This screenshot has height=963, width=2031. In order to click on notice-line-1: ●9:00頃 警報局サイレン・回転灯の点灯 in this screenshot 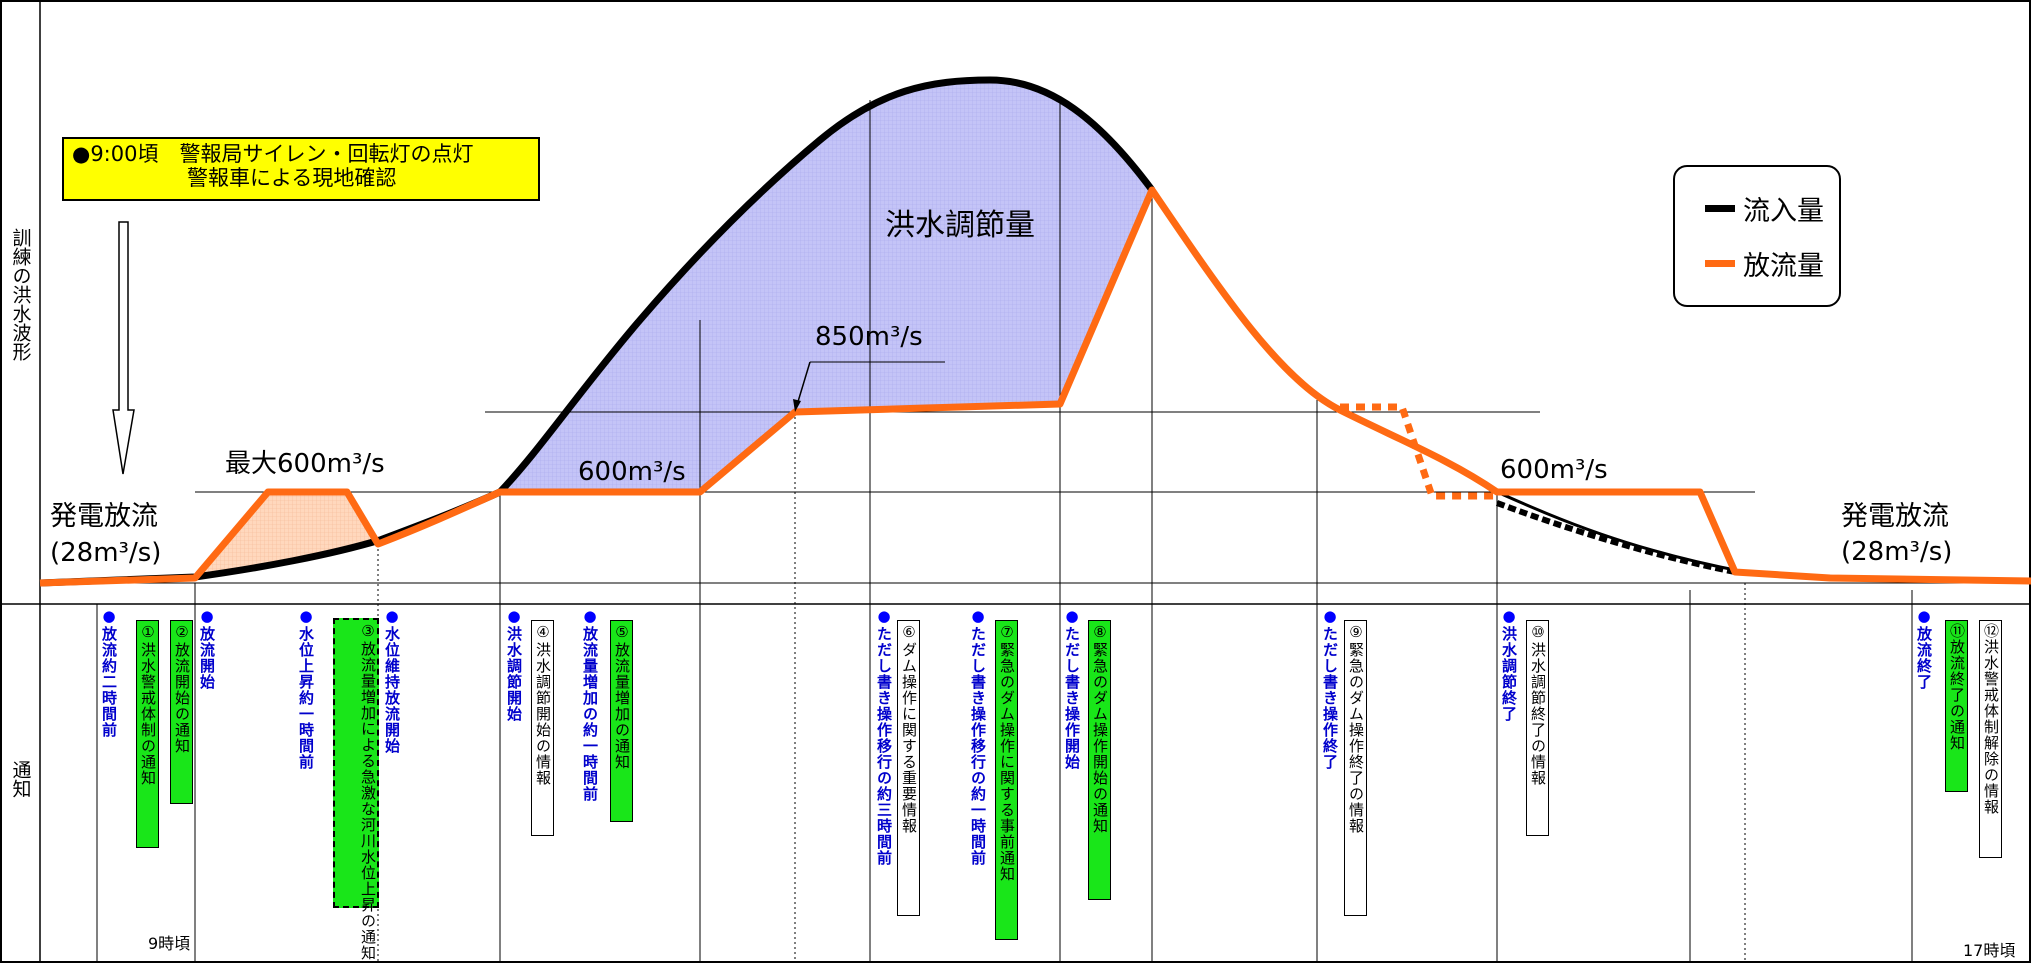, I will do `click(273, 154)`.